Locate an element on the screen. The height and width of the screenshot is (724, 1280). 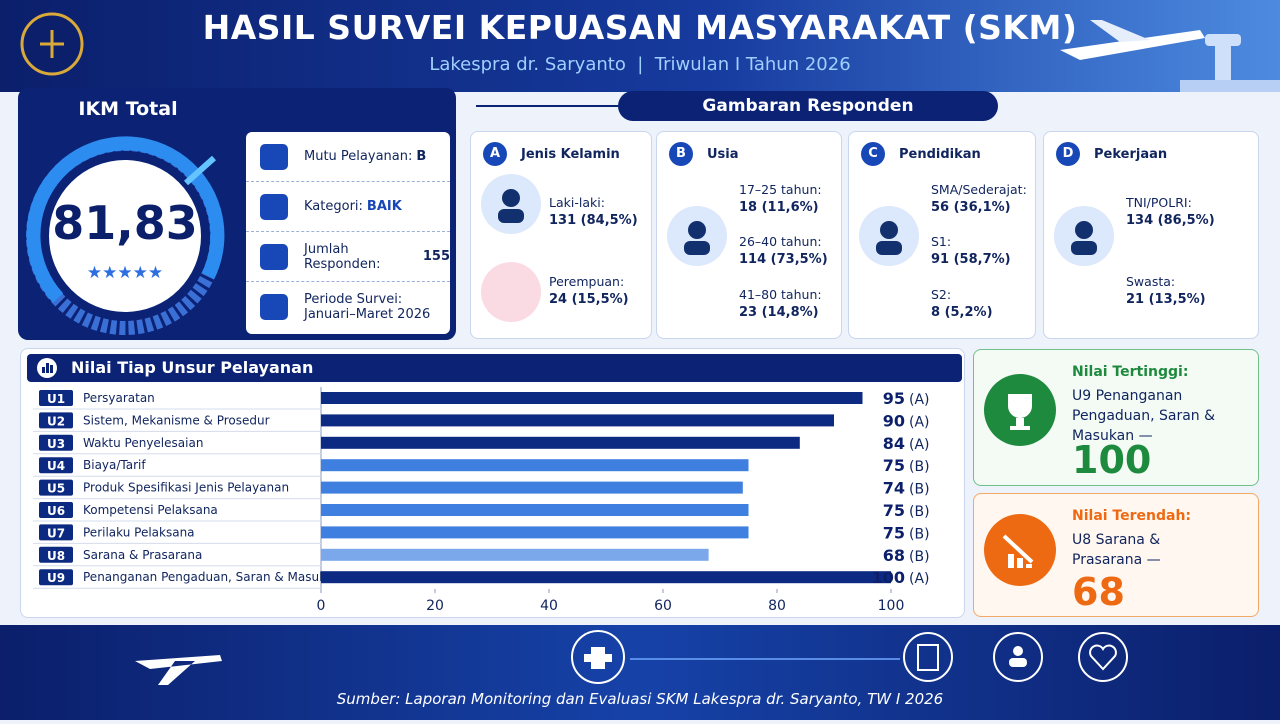
grade-label: (B) is located at coordinates (919, 534).